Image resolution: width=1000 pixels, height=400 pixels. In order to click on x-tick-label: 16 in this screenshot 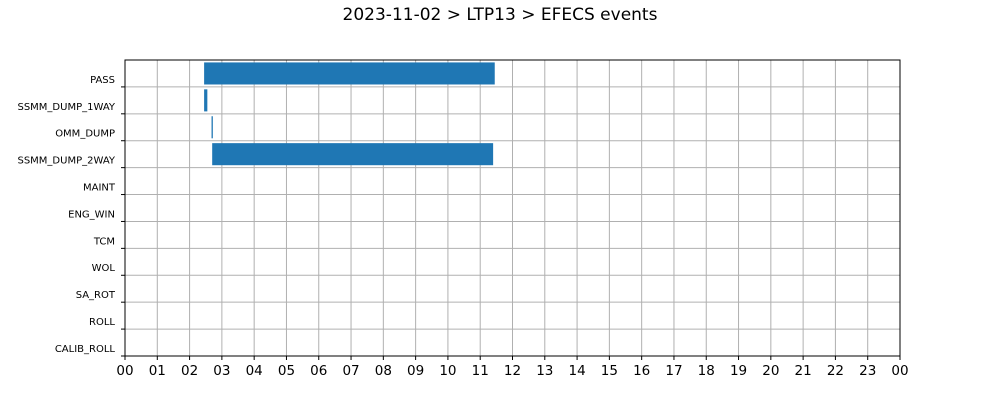, I will do `click(641, 371)`.